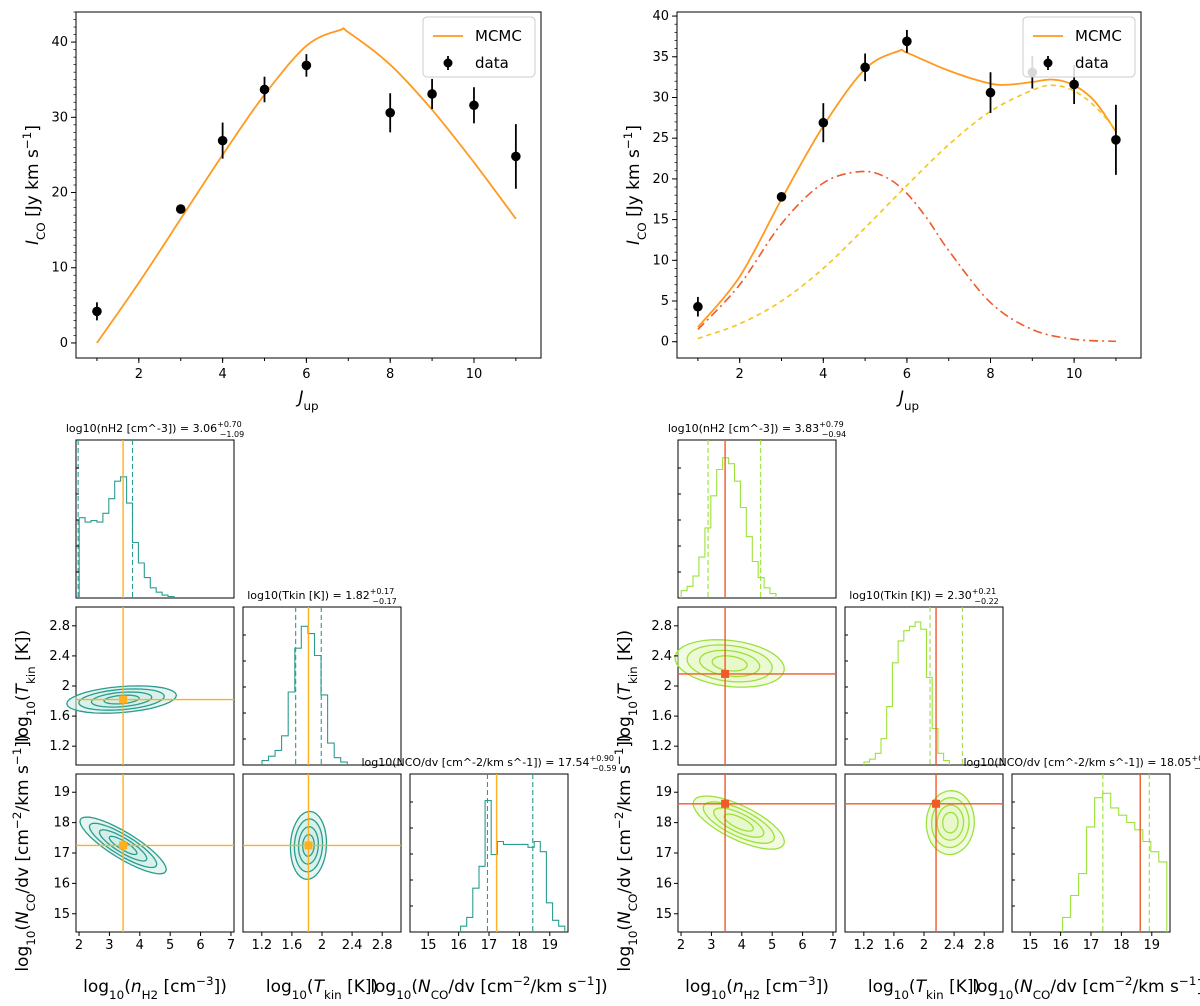  Describe the element at coordinates (863, 945) in the screenshot. I see `x-tick-label: 1.2` at that location.